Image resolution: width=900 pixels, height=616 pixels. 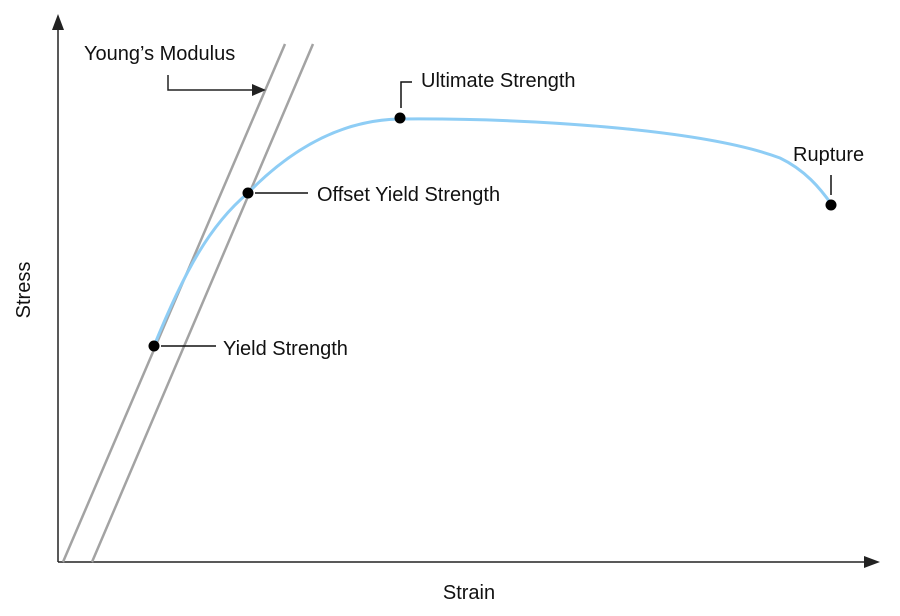 What do you see at coordinates (408, 195) in the screenshot?
I see `label-offset-yield-strength: Offset Yield Strength` at bounding box center [408, 195].